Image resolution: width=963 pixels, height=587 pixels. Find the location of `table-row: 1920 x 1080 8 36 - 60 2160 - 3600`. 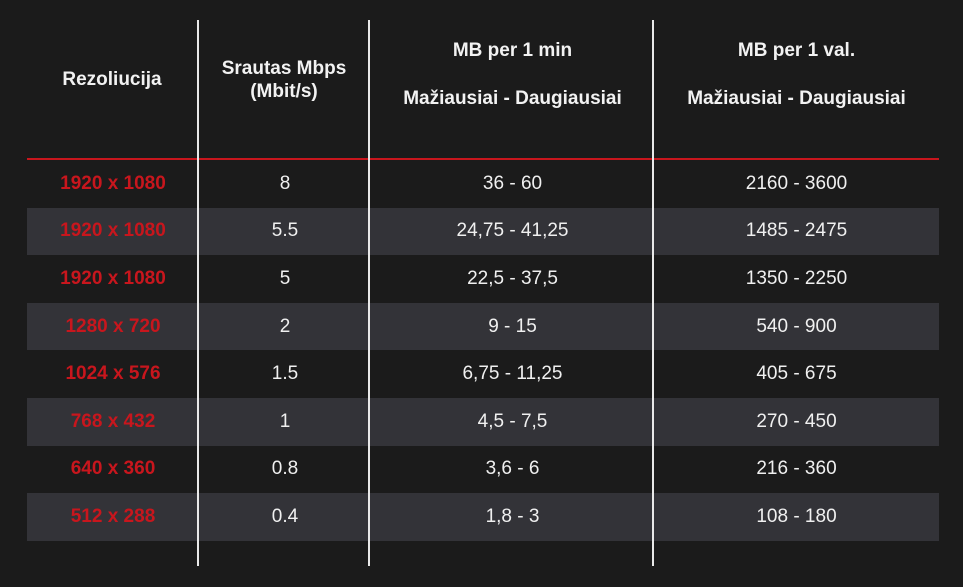

table-row: 1920 x 1080 8 36 - 60 2160 - 3600 is located at coordinates (483, 184).